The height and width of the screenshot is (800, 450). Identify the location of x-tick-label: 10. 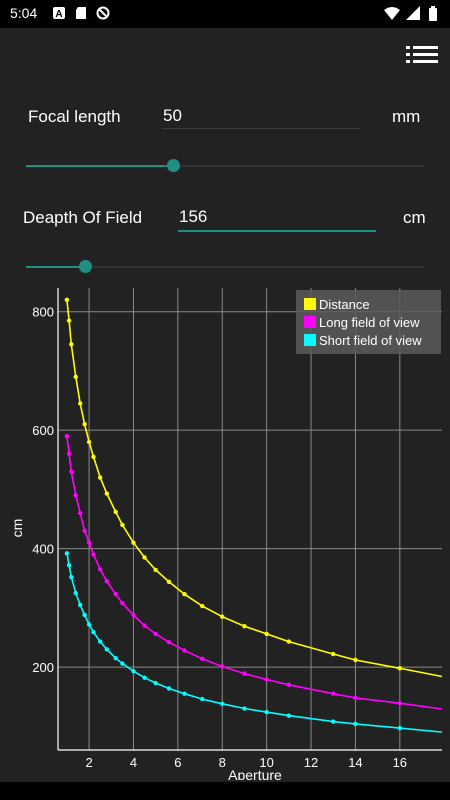
(266, 762).